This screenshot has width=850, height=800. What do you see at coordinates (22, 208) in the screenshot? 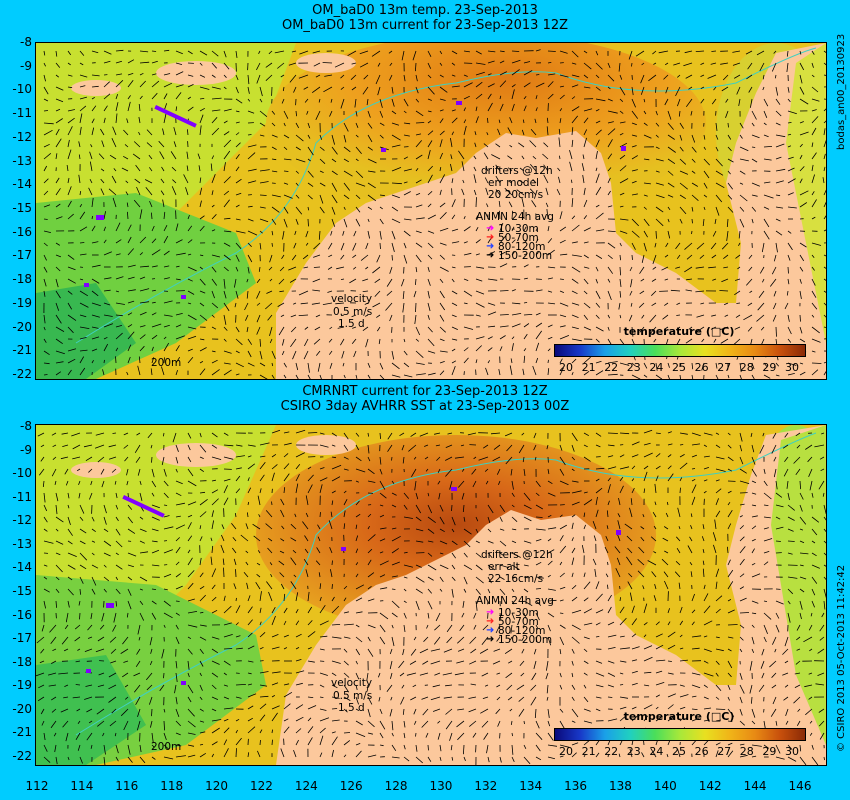
I see `top-y-tick: -15` at bounding box center [22, 208].